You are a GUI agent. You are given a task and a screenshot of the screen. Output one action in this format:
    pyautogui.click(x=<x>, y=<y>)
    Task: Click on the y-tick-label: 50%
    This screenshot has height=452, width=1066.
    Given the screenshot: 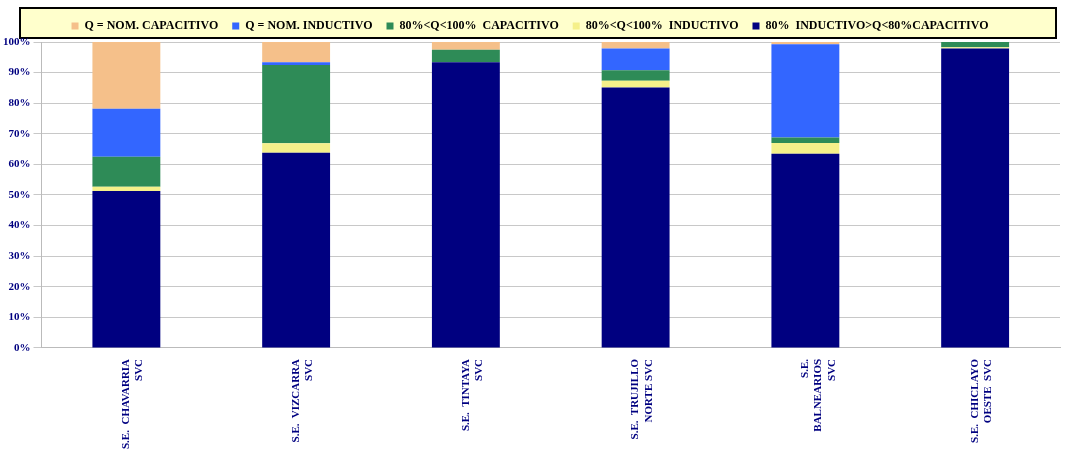 What is the action you would take?
    pyautogui.click(x=19, y=193)
    